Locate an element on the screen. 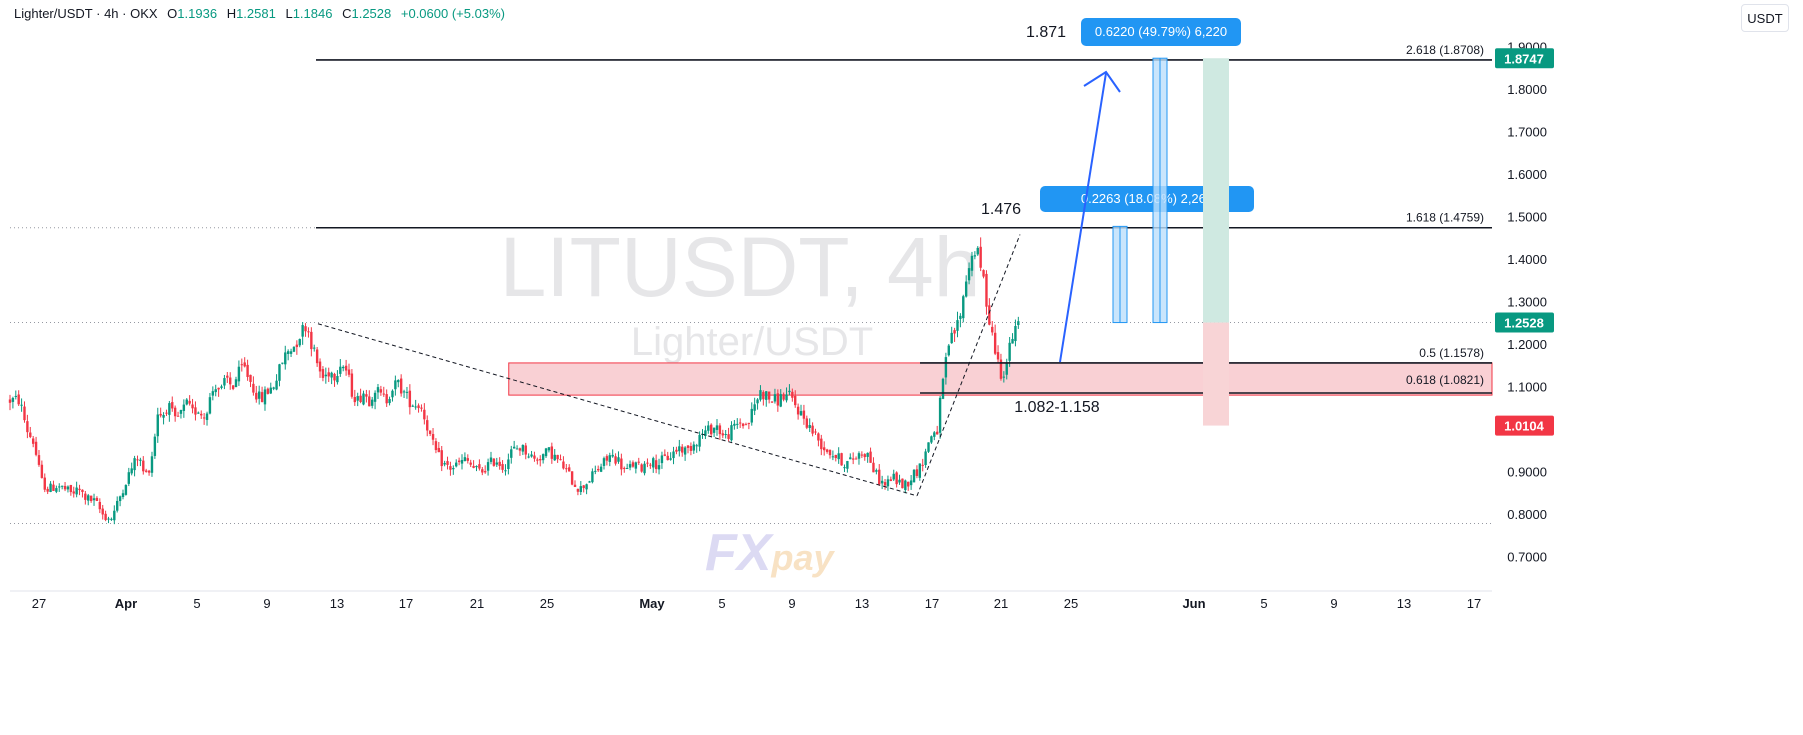 The width and height of the screenshot is (1803, 735). measure-tag-text-1: 0.6220 (49.79%) 6,220 is located at coordinates (1161, 31).